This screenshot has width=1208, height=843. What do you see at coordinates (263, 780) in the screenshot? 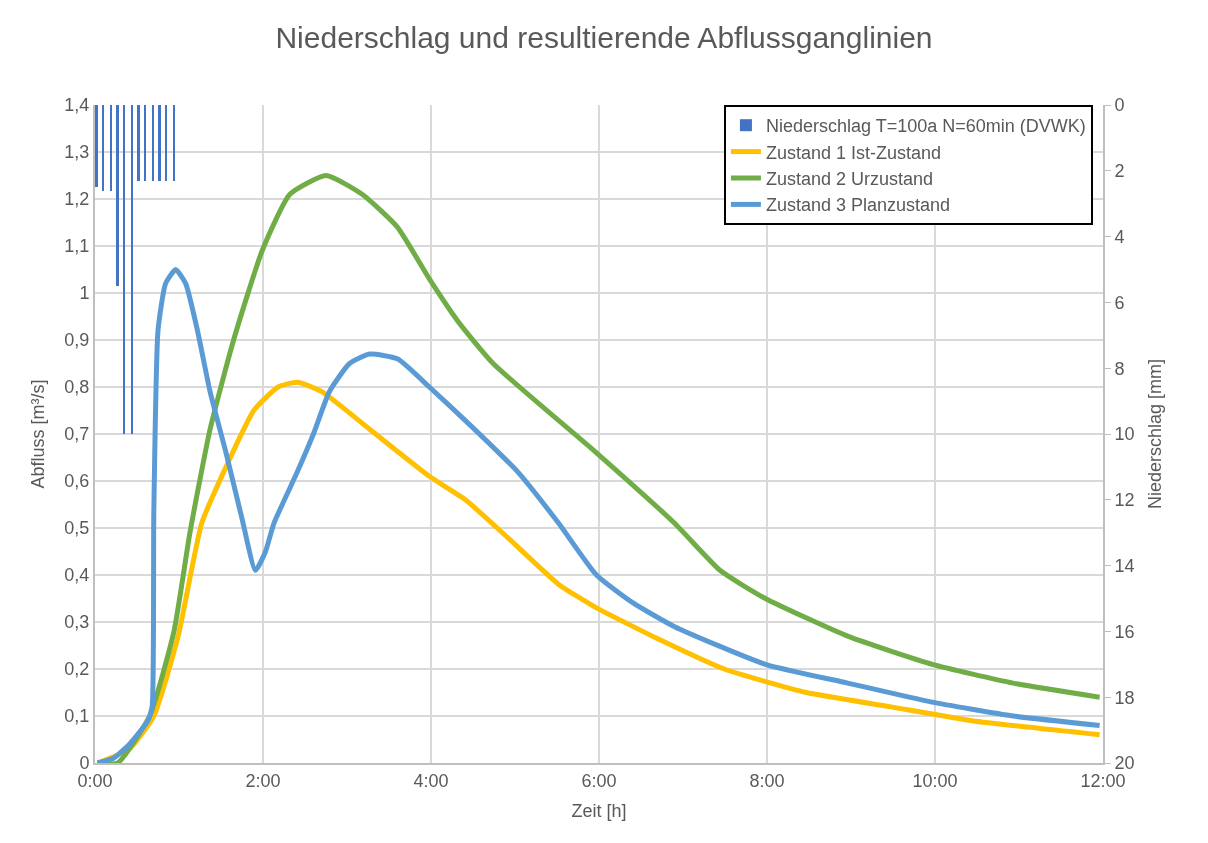
I see `x-tick-label: 2:00` at bounding box center [263, 780].